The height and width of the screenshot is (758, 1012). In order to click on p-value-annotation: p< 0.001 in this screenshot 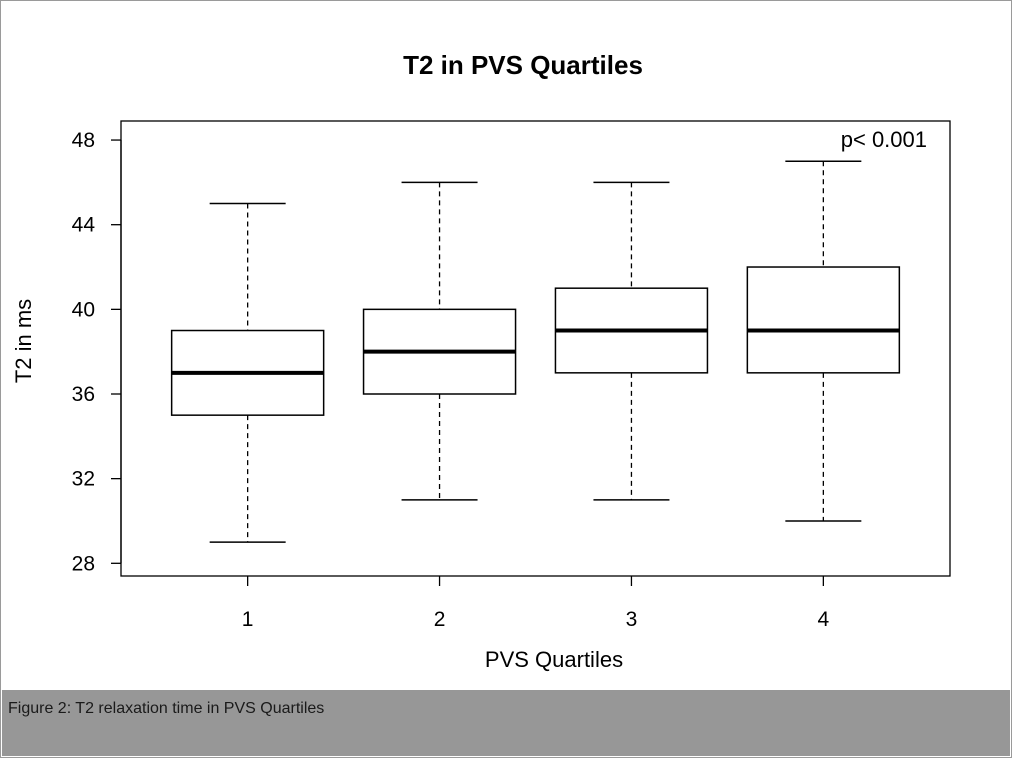, I will do `click(884, 139)`.